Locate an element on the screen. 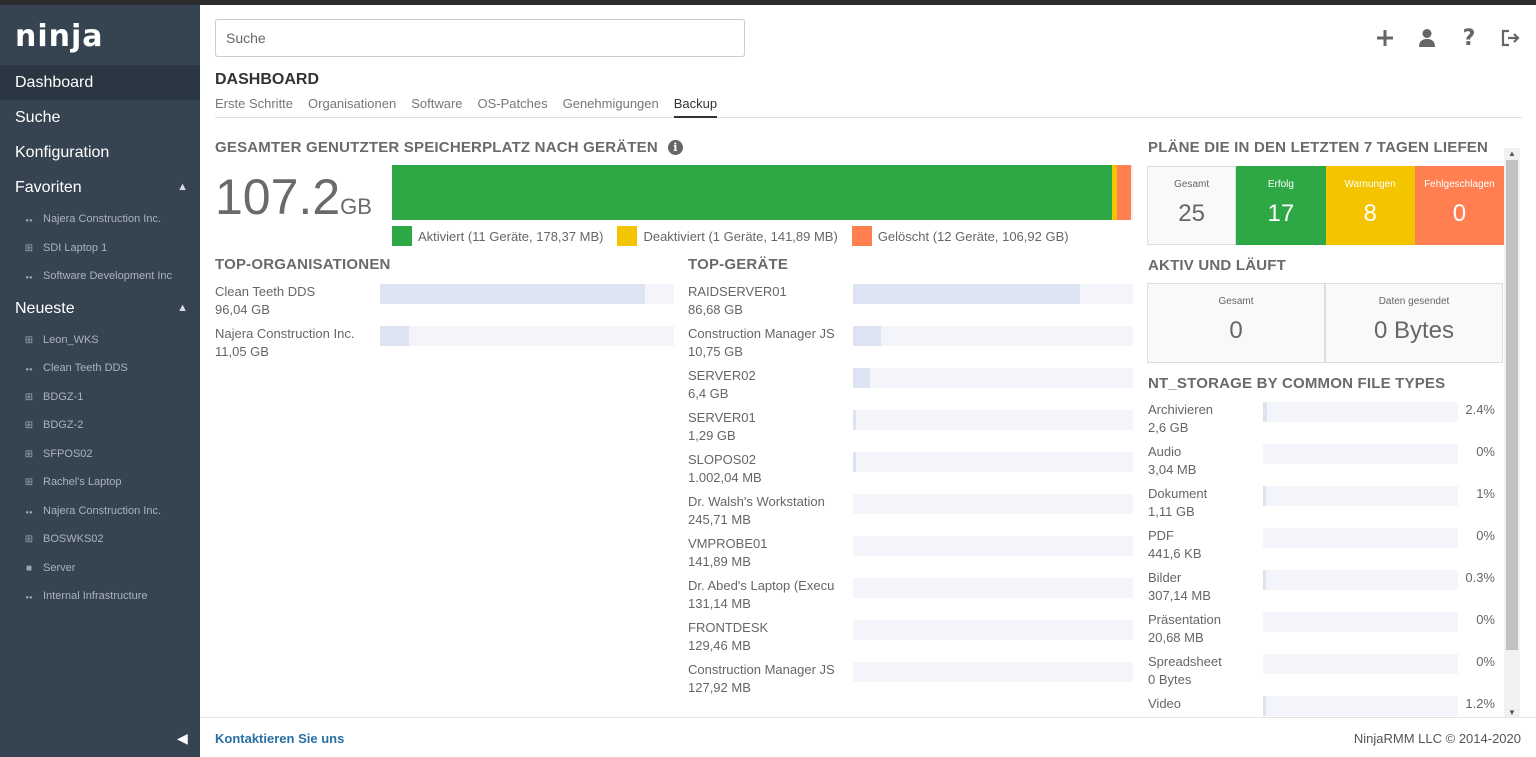  nav-recent: Neueste ▲ is located at coordinates (100, 308).